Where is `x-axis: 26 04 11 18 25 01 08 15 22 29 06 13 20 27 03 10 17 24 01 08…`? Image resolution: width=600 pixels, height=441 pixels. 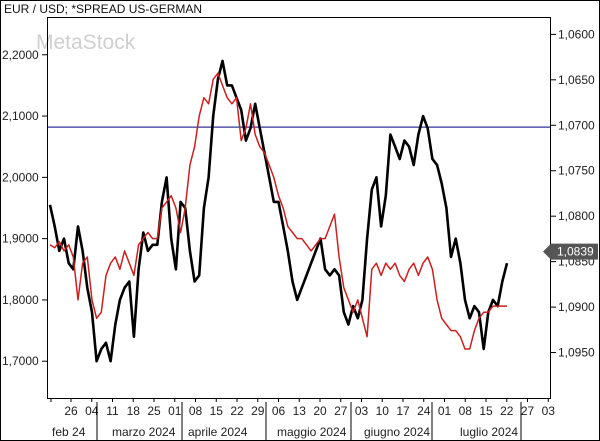 x-axis: 26 04 11 18 25 01 08 15 22 29 06 13 20 27 03 10 17 24 01 08… is located at coordinates (303, 419).